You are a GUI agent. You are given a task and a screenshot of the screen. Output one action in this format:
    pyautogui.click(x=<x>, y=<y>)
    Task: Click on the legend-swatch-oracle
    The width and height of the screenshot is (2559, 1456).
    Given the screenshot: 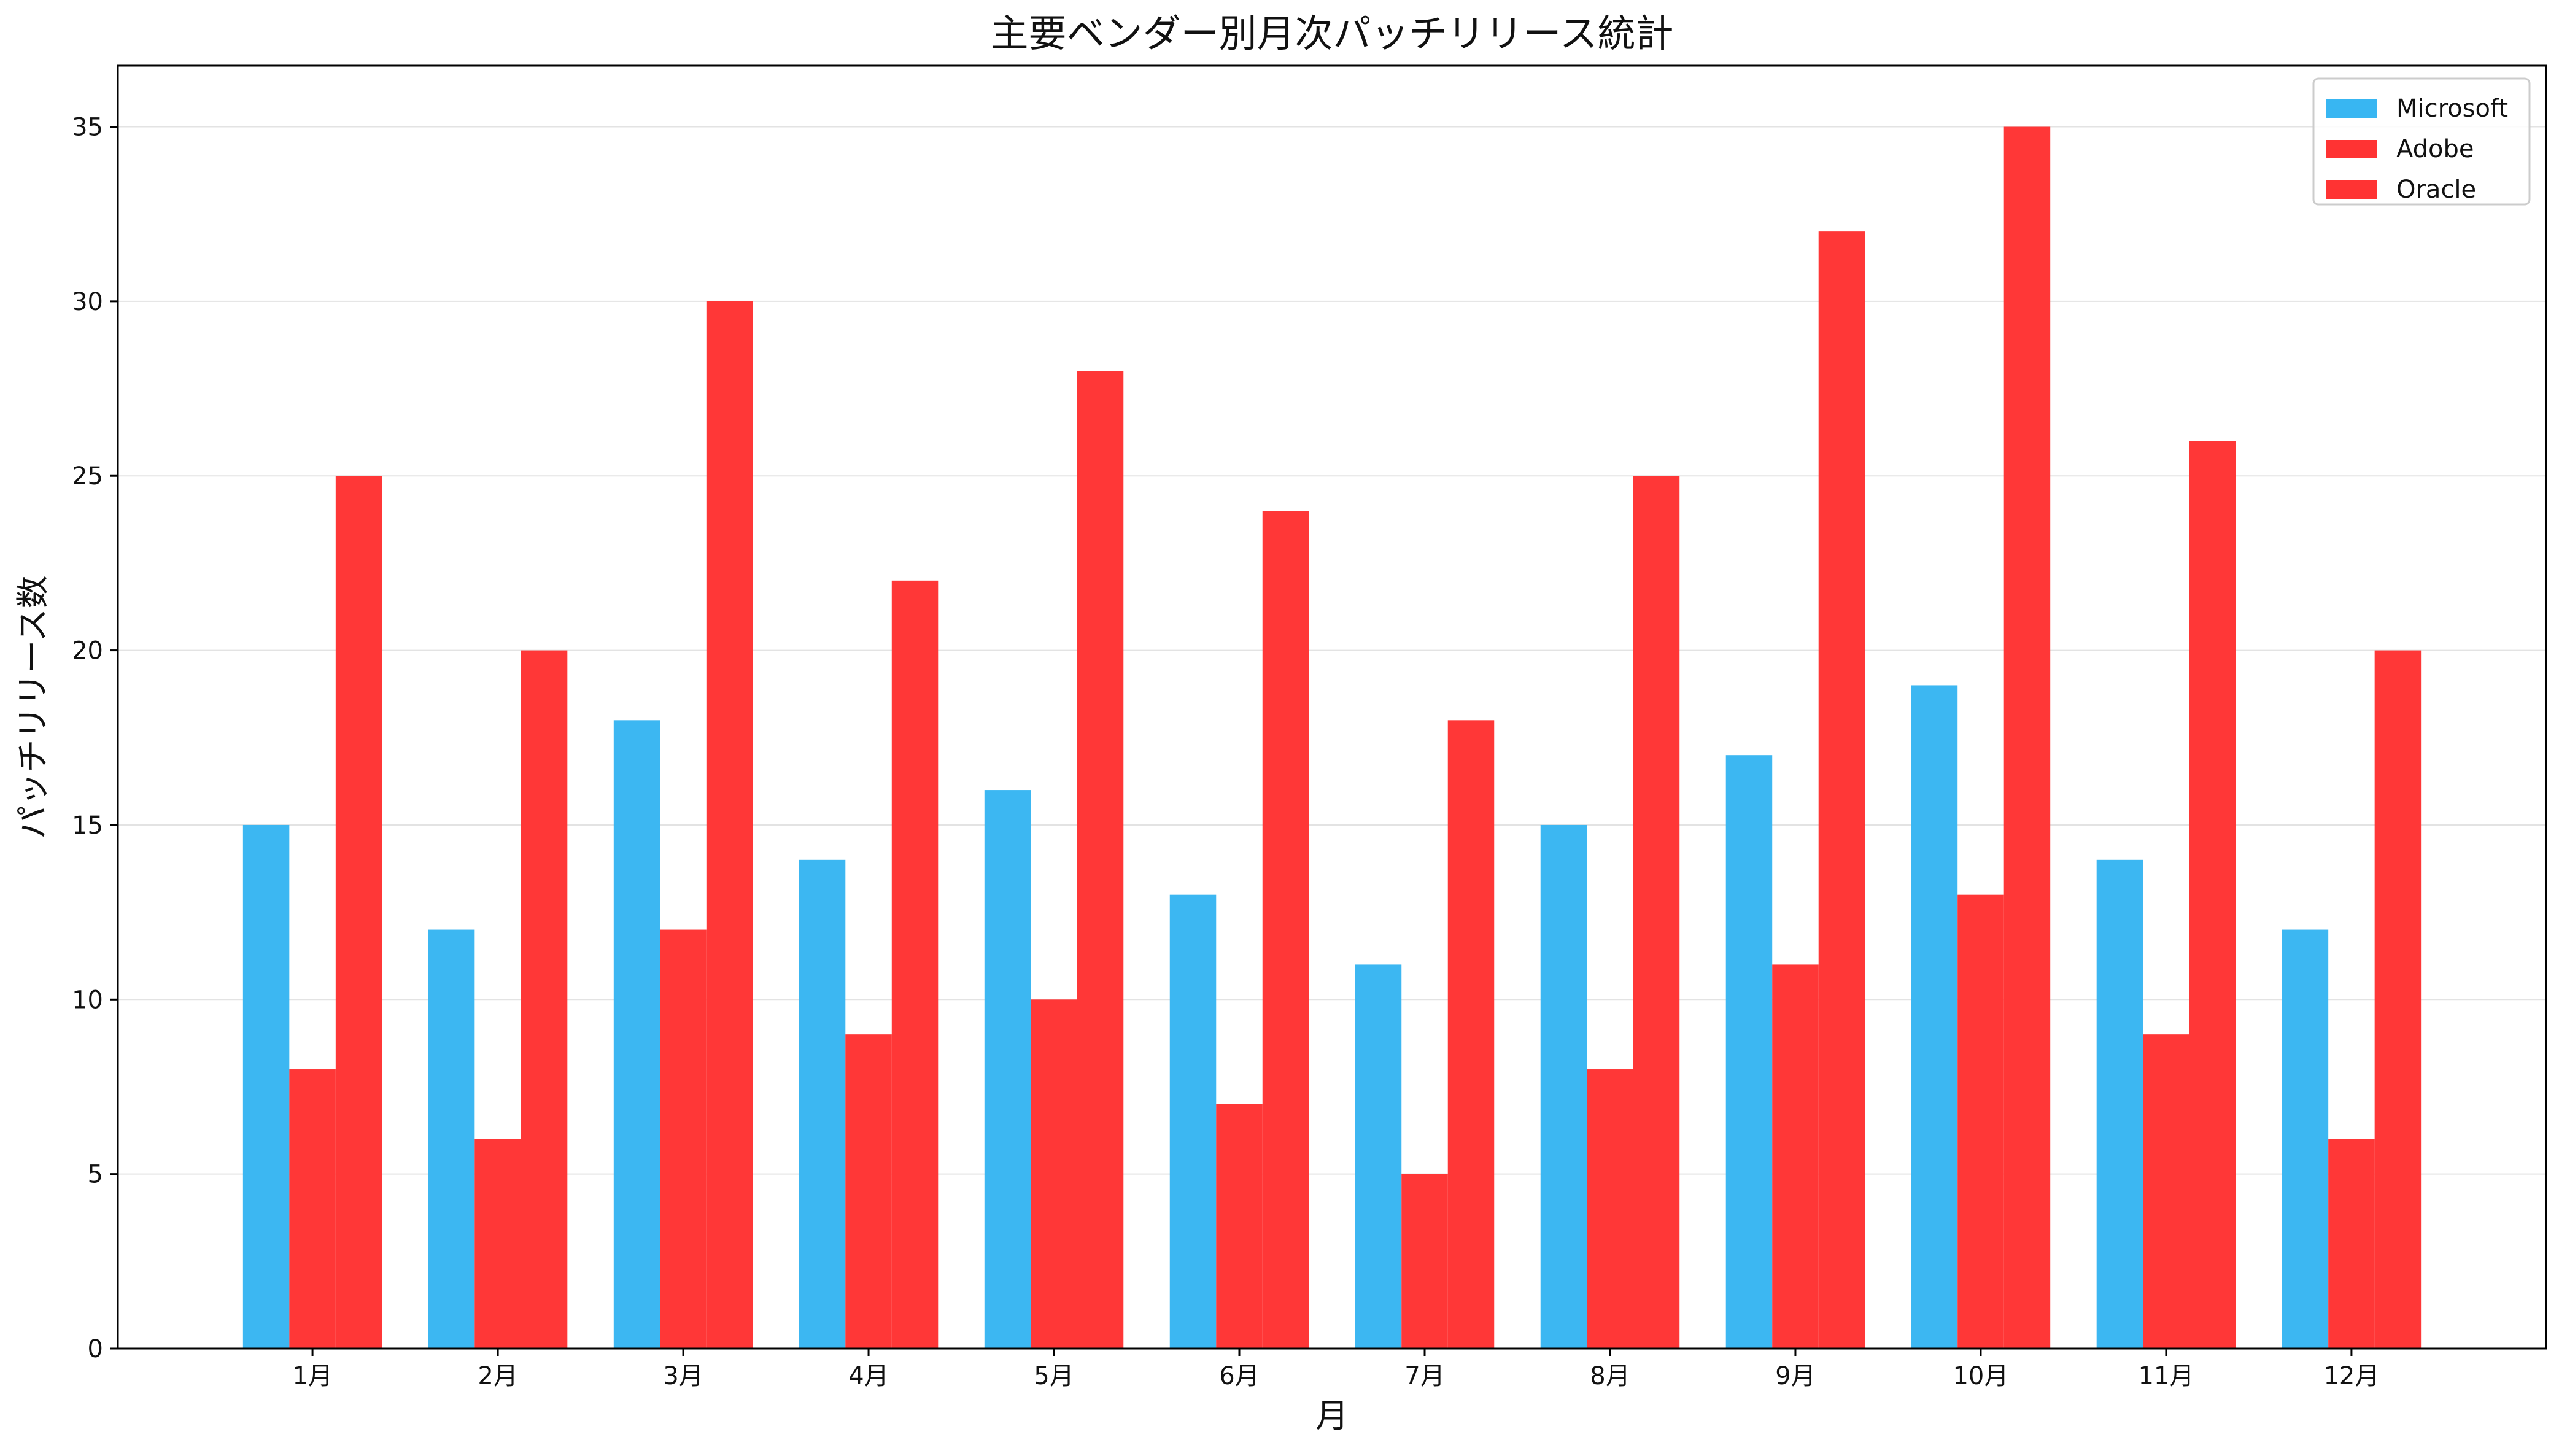 What is the action you would take?
    pyautogui.click(x=2351, y=189)
    